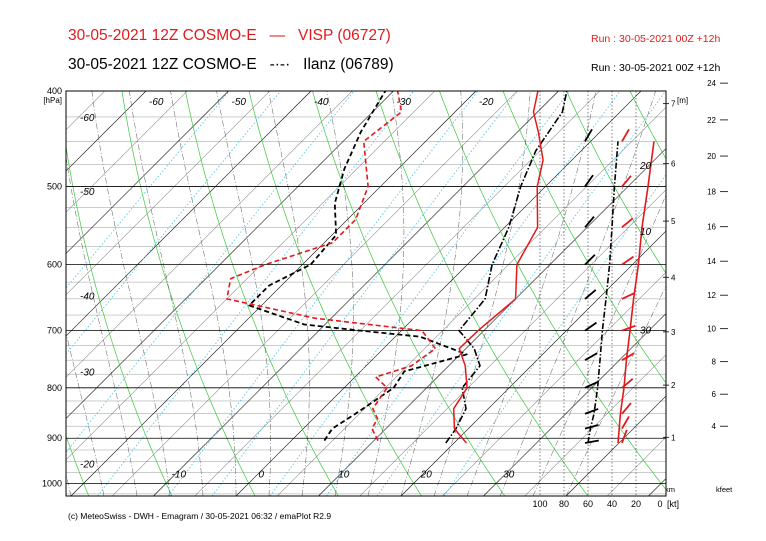 The height and width of the screenshot is (541, 766). I want to click on isotherm-label-top: -40, so click(321, 102).